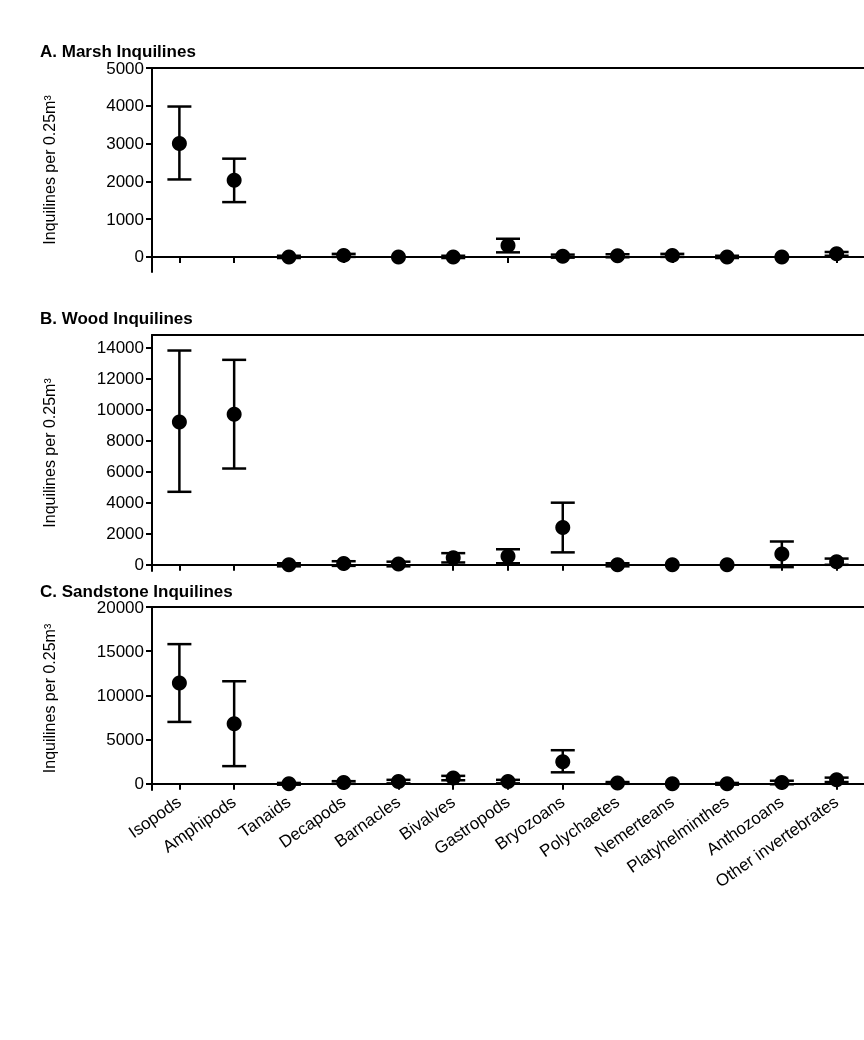  What do you see at coordinates (120, 347) in the screenshot?
I see `y-tick-label: 14000` at bounding box center [120, 347].